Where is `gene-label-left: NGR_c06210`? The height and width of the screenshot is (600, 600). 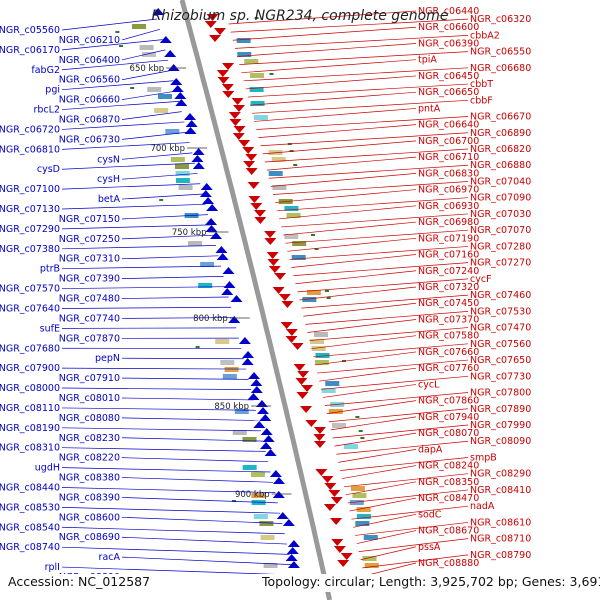
gene-label-left: NGR_c06210 is located at coordinates (89, 40).